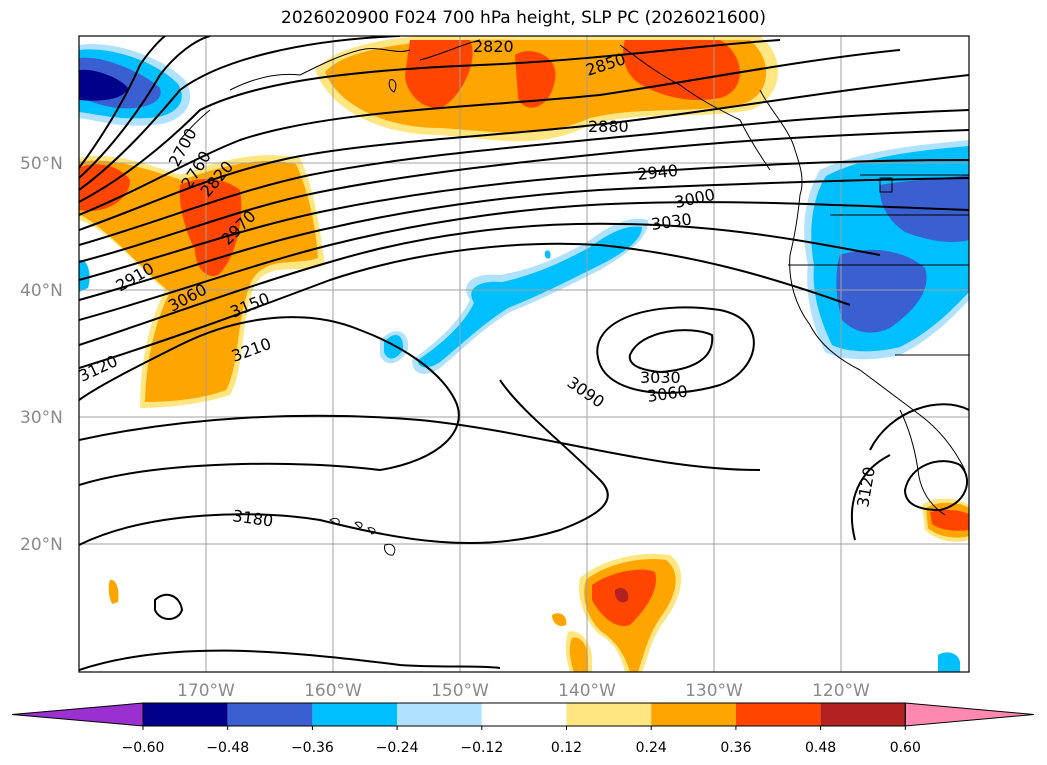 This screenshot has height=765, width=1047. Describe the element at coordinates (523, 691) in the screenshot. I see `longitude-labels: 170°W 160°W 150°W 140°W 130°W 120°W` at that location.